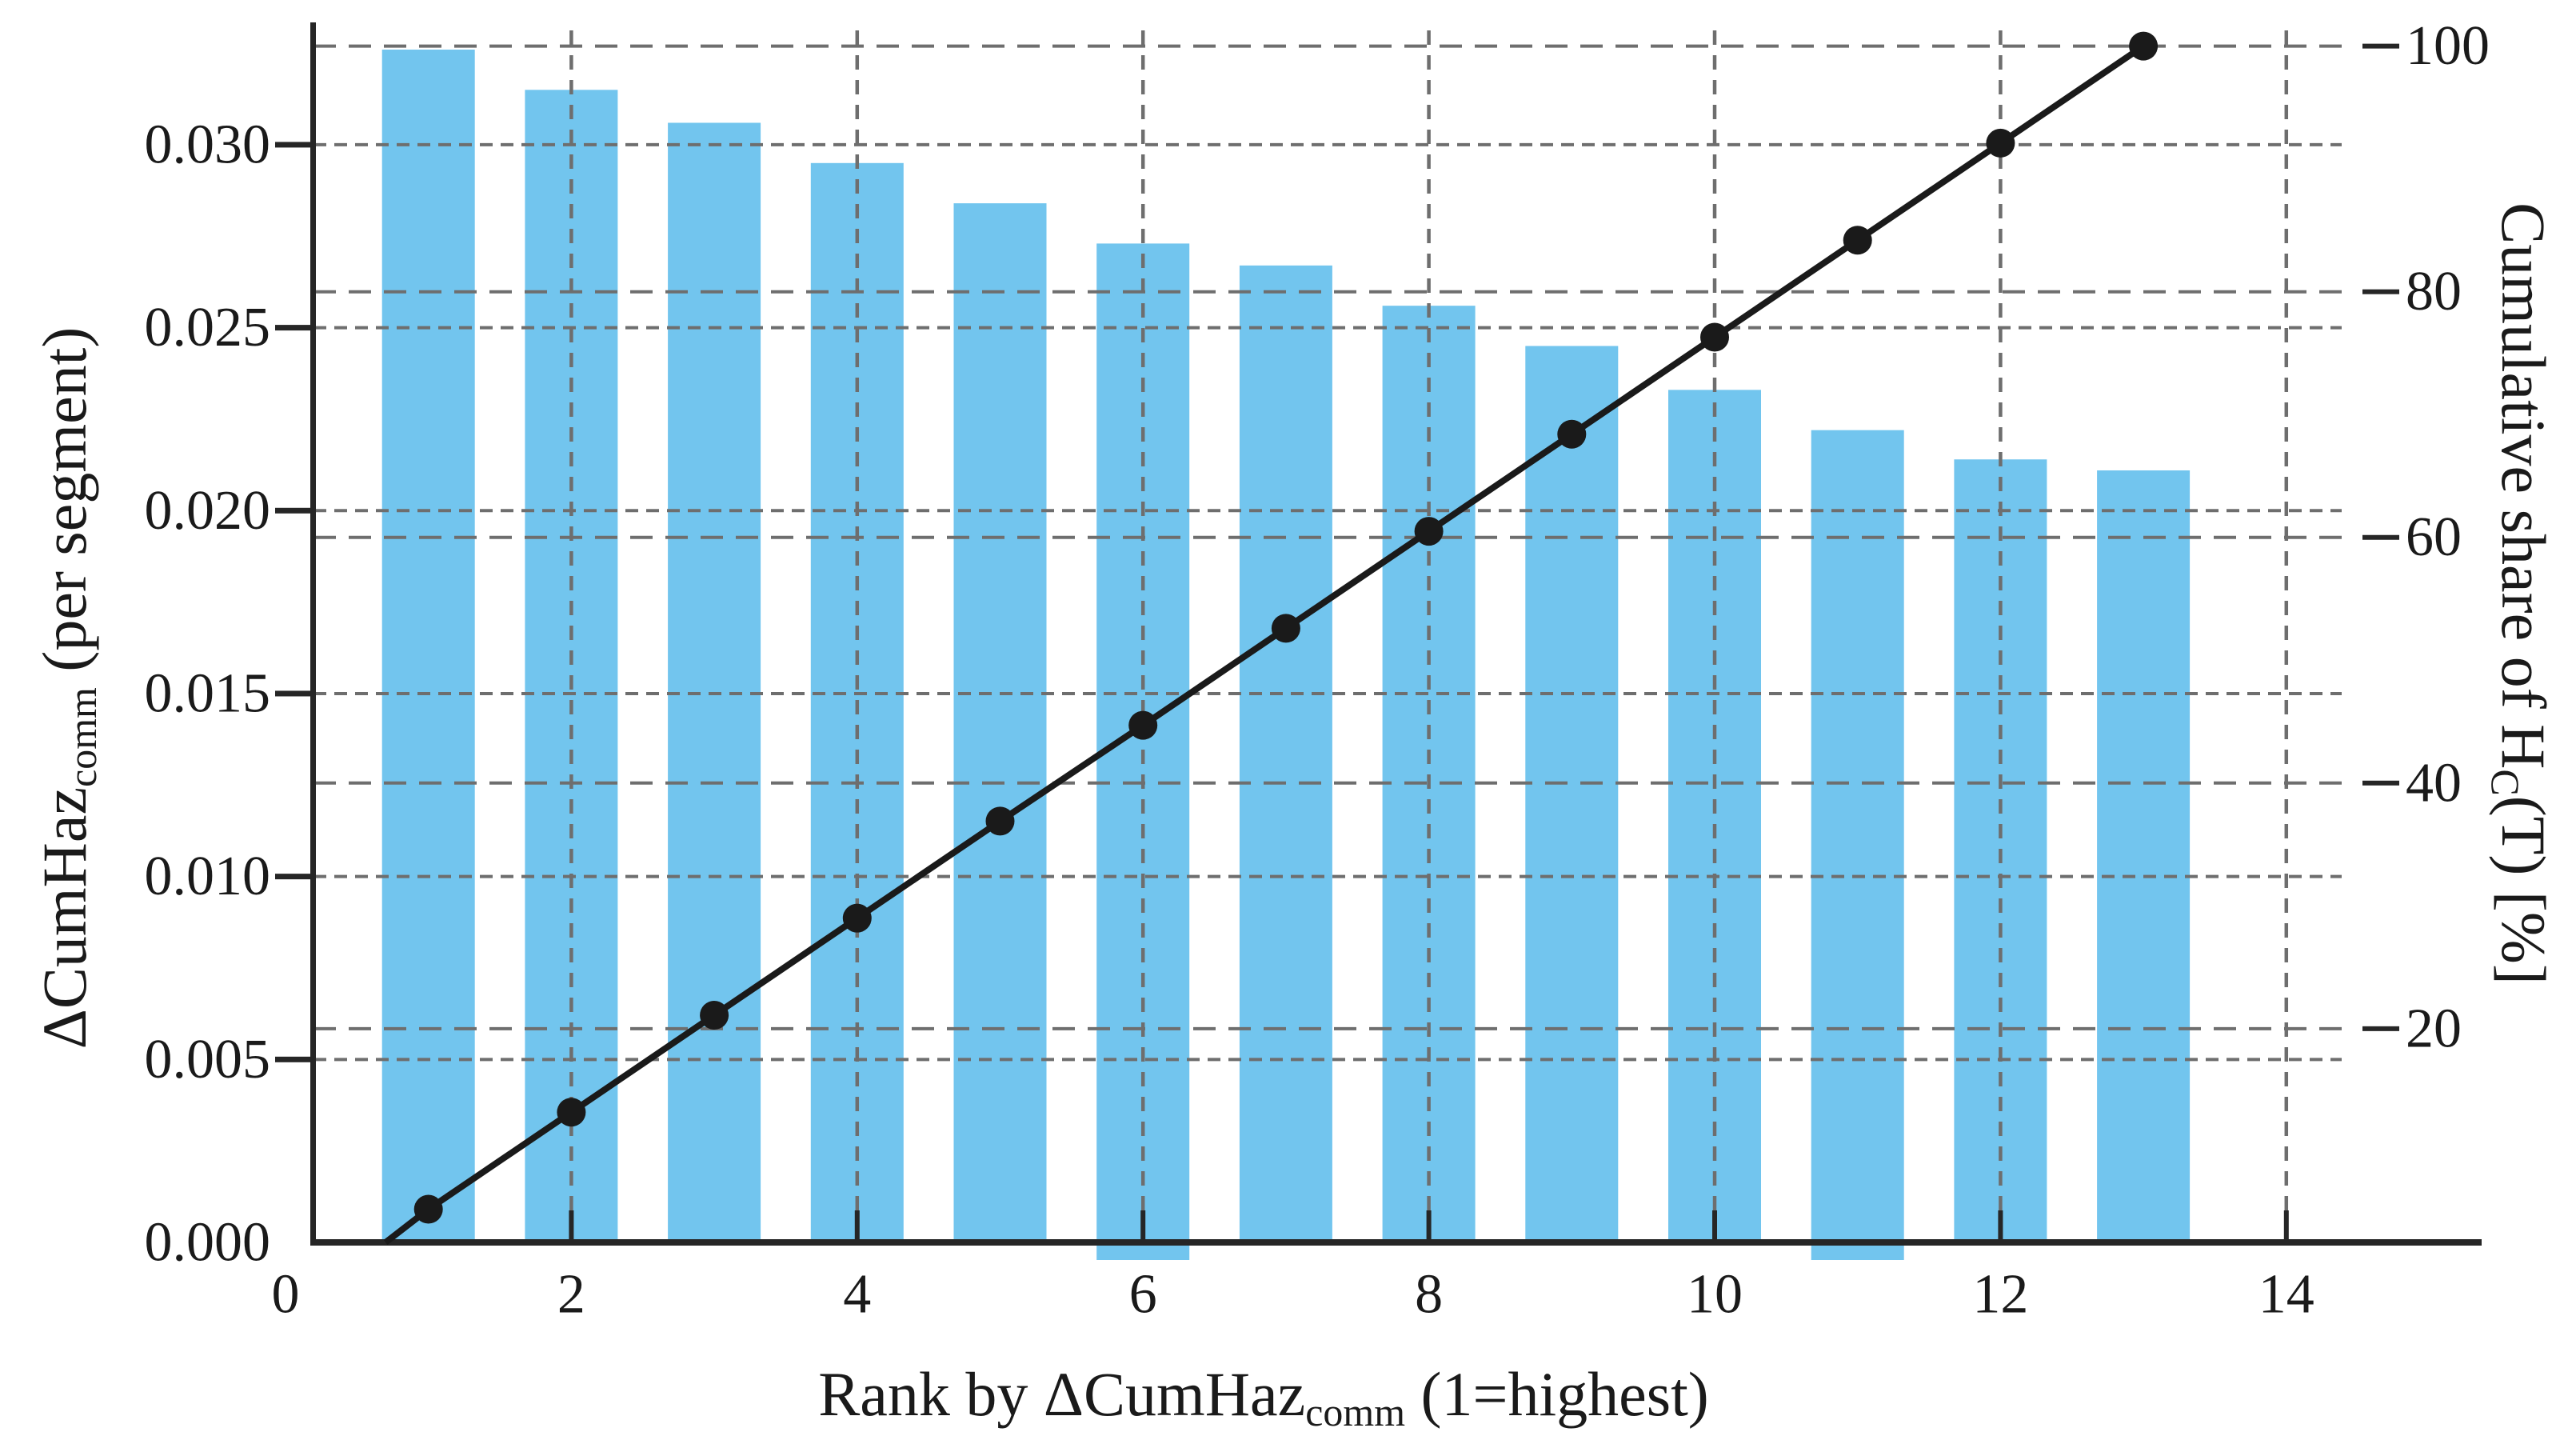 This screenshot has width=2576, height=1440. What do you see at coordinates (857, 1295) in the screenshot?
I see `tick-label-x-4: 4` at bounding box center [857, 1295].